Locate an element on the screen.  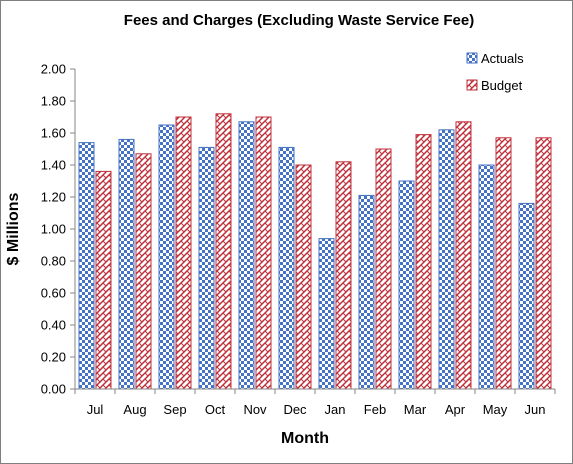
y-tick-label: 2.00 is located at coordinates (53, 69).